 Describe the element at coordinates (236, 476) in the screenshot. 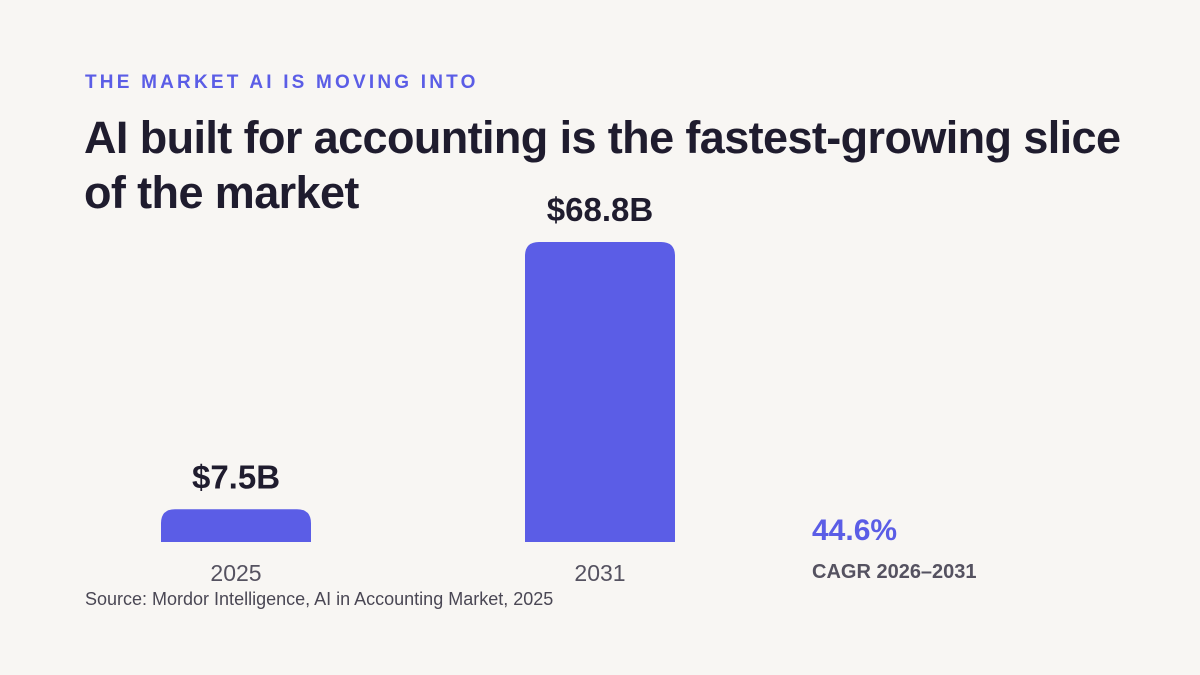

I see `value-label-2025: $7.5B` at that location.